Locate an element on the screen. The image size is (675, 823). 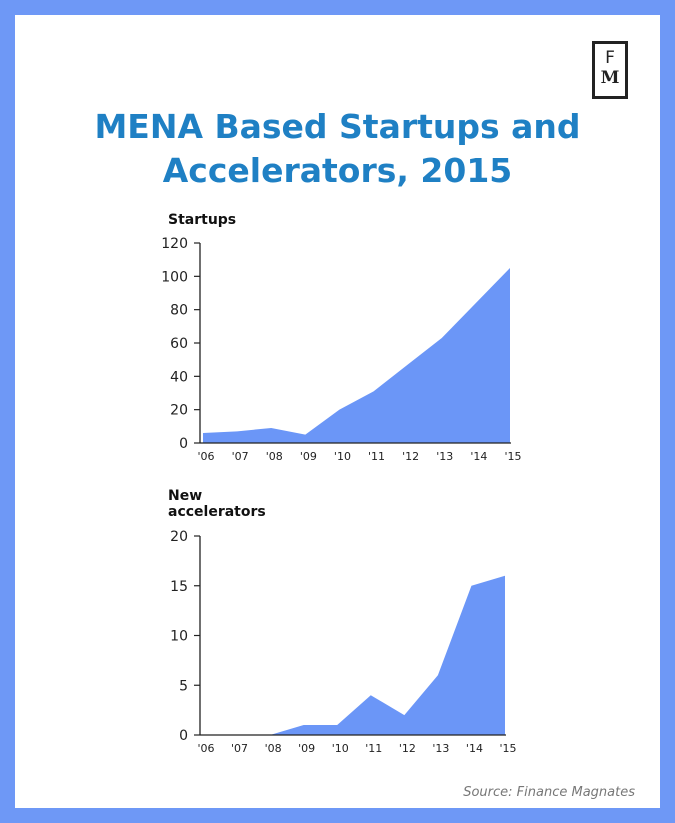
title-line-2: Accelerators, 2015 is located at coordinates (337, 170).